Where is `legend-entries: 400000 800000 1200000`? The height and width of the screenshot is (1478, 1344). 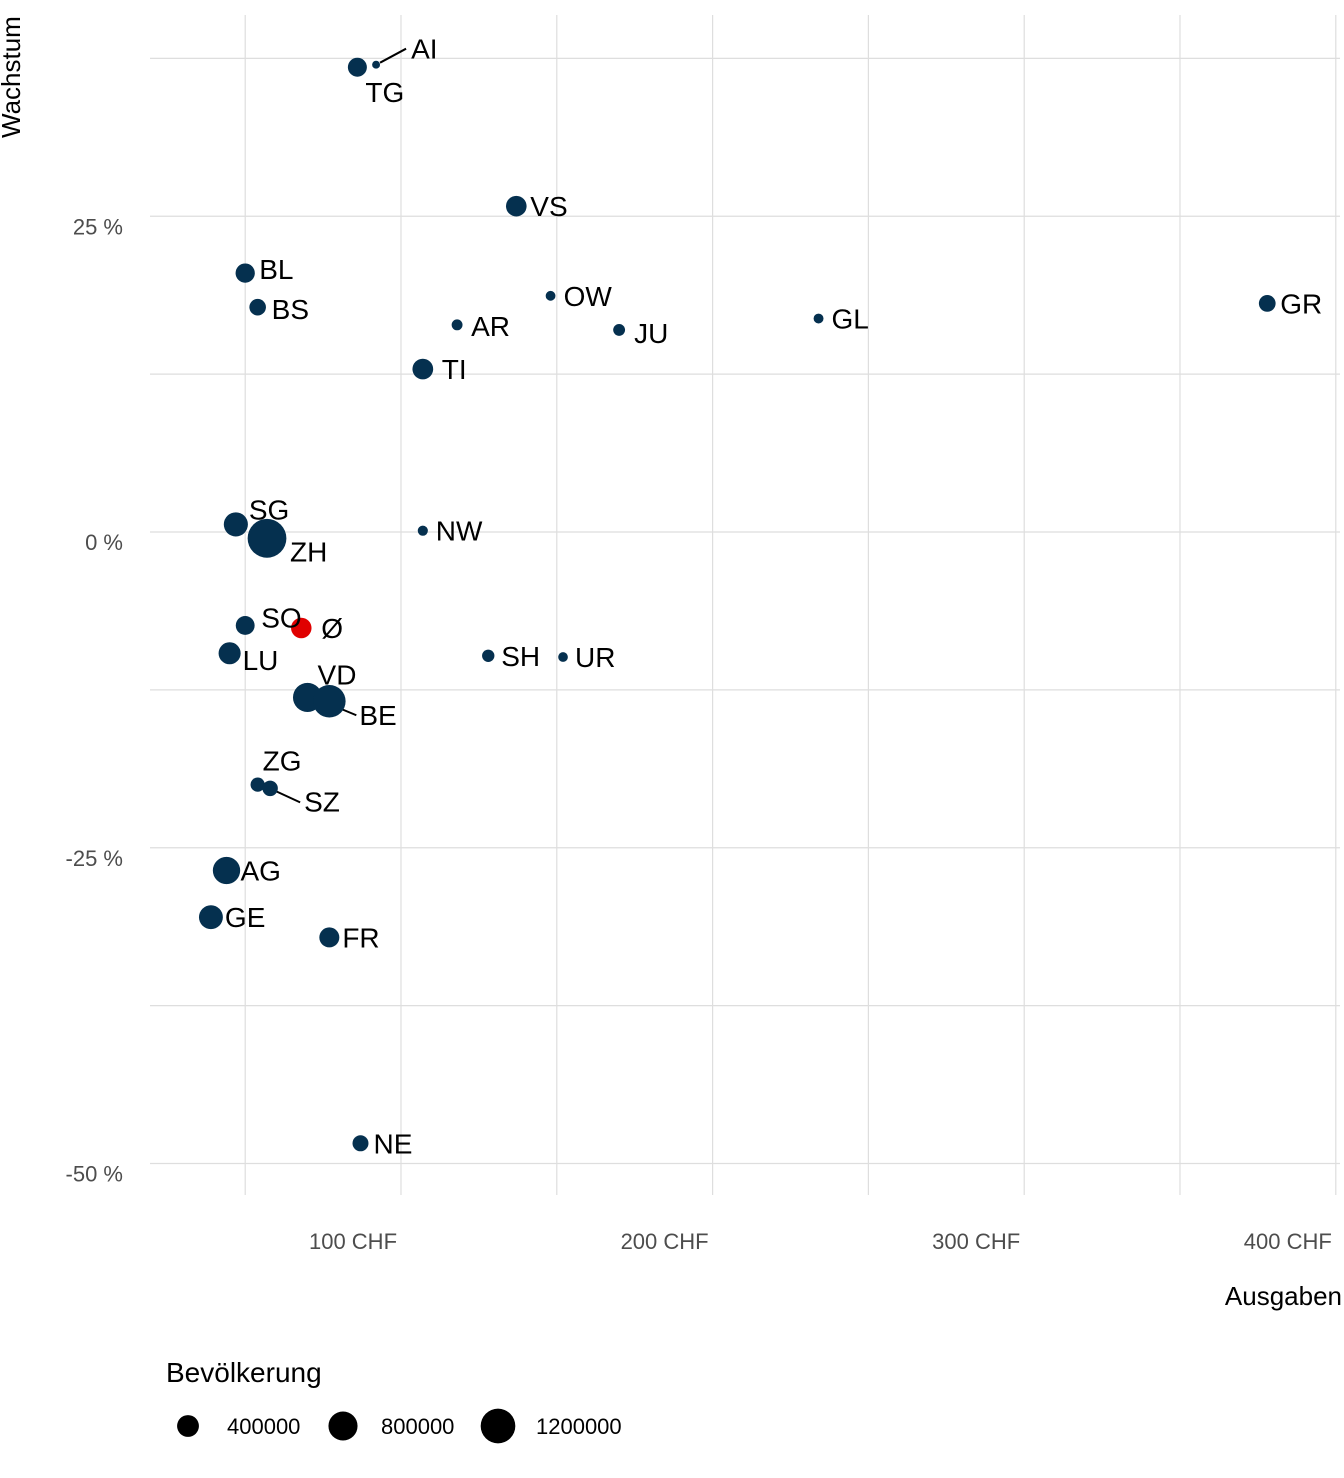 legend-entries: 400000 800000 1200000 is located at coordinates (399, 1426).